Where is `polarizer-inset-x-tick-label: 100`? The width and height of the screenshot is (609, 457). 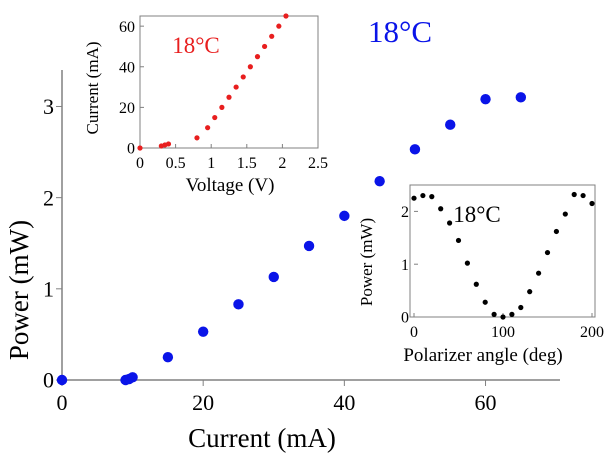
polarizer-inset-x-tick-label: 100 is located at coordinates (503, 332).